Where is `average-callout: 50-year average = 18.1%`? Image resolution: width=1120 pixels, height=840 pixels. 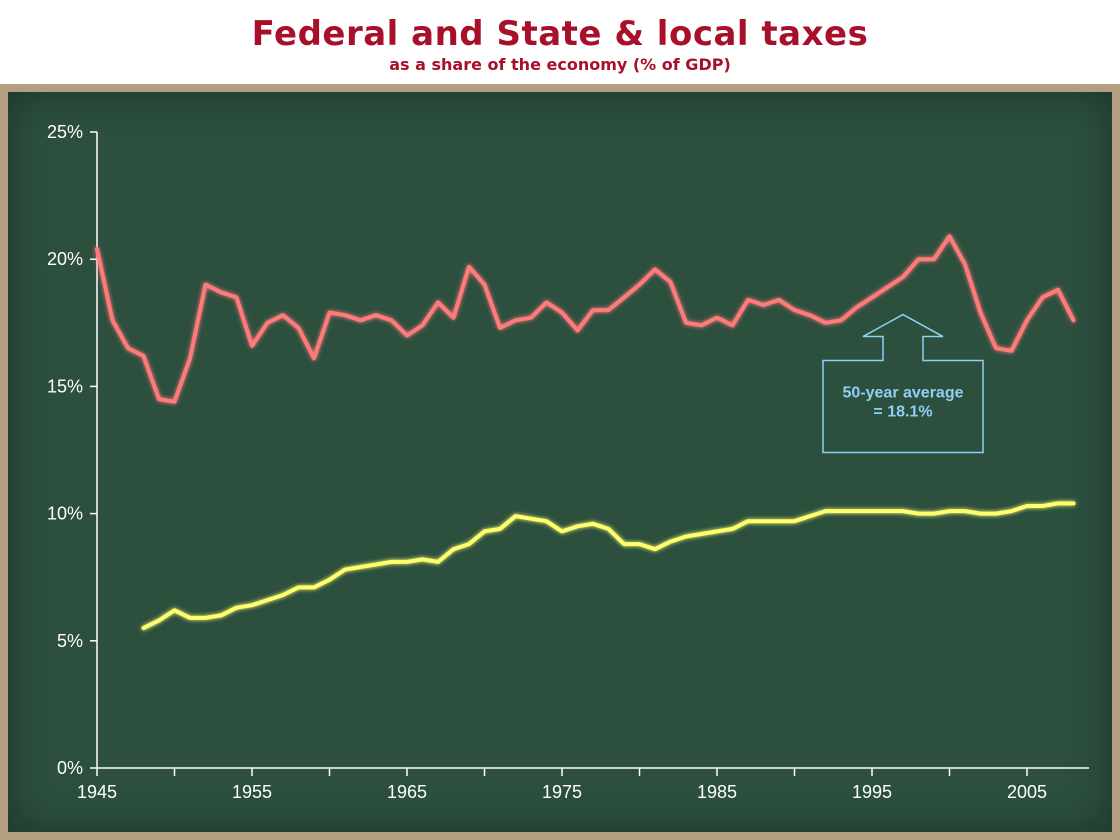
average-callout: 50-year average = 18.1% is located at coordinates (903, 383).